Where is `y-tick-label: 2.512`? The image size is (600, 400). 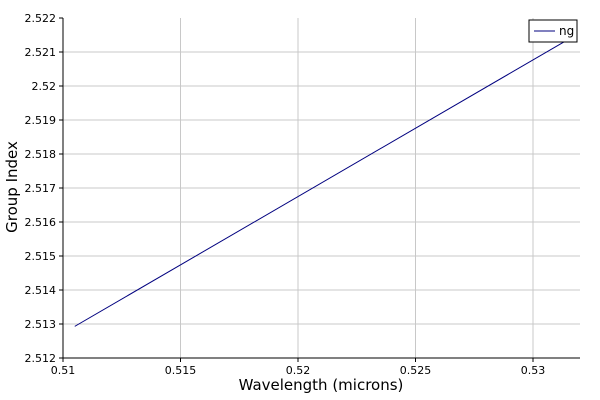 y-tick-label: 2.512 is located at coordinates (41, 358).